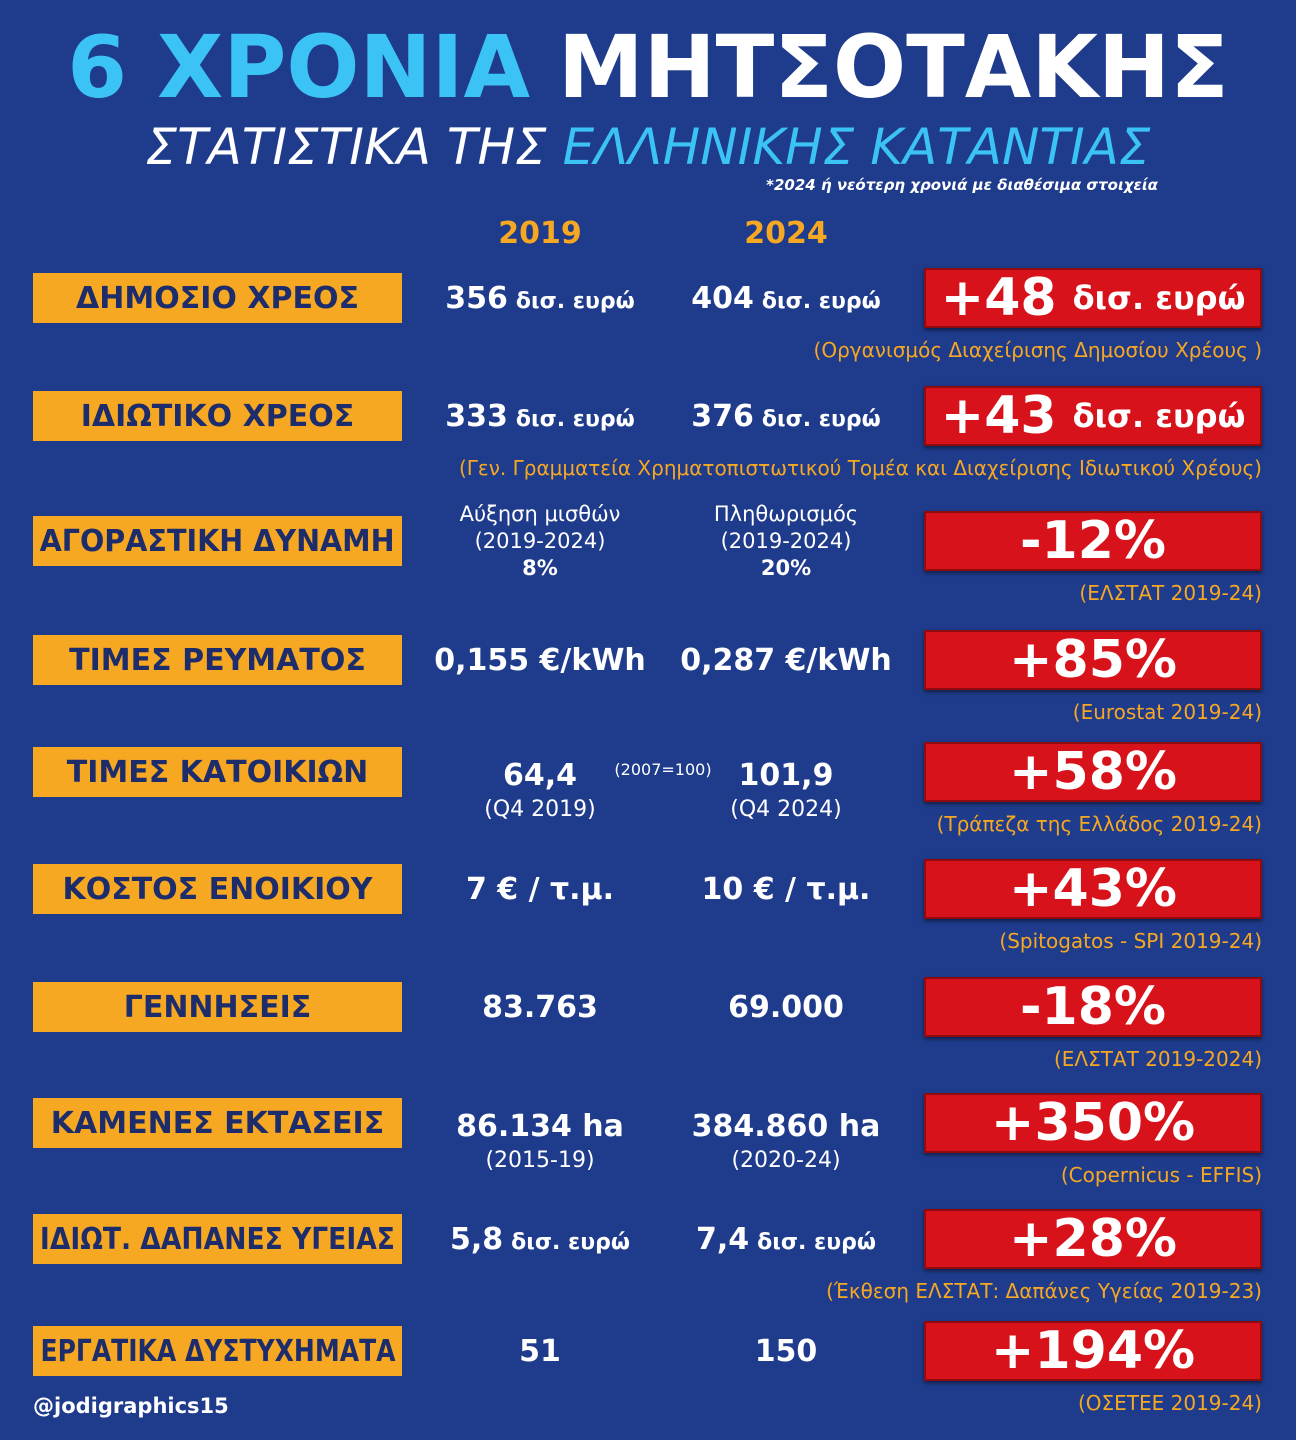 The width and height of the screenshot is (1296, 1440). I want to click on value-text: 101,9, so click(786, 775).